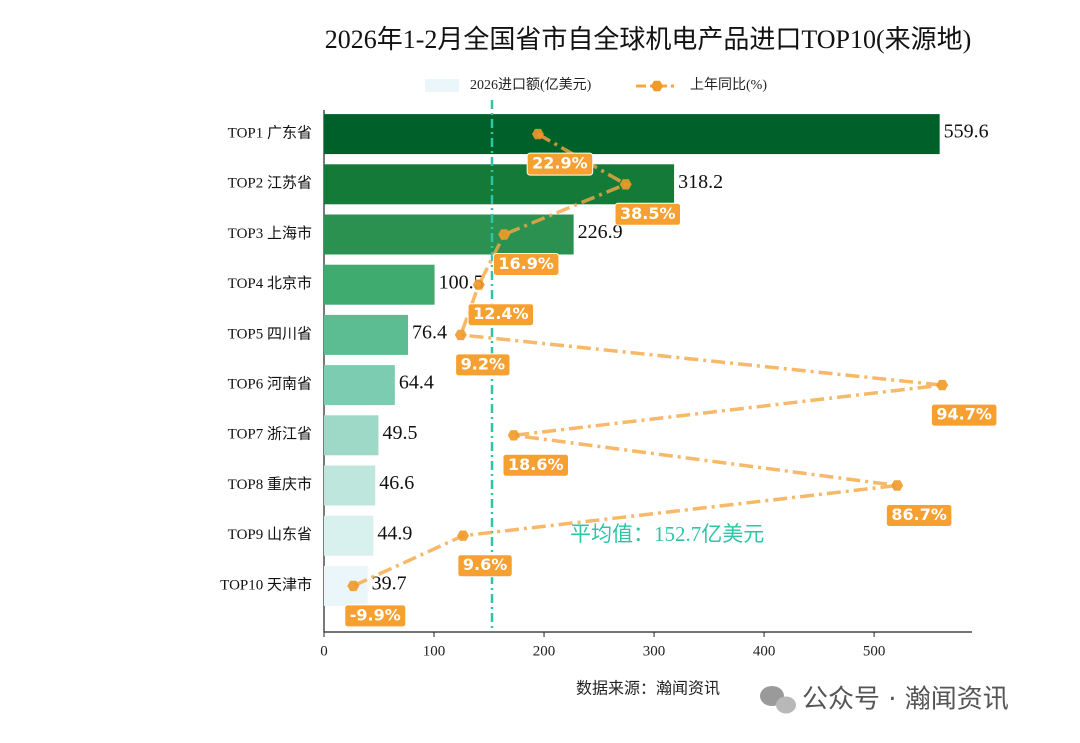  Describe the element at coordinates (905, 700) in the screenshot. I see `watermark: 公众号 · 瀚闻资讯` at that location.